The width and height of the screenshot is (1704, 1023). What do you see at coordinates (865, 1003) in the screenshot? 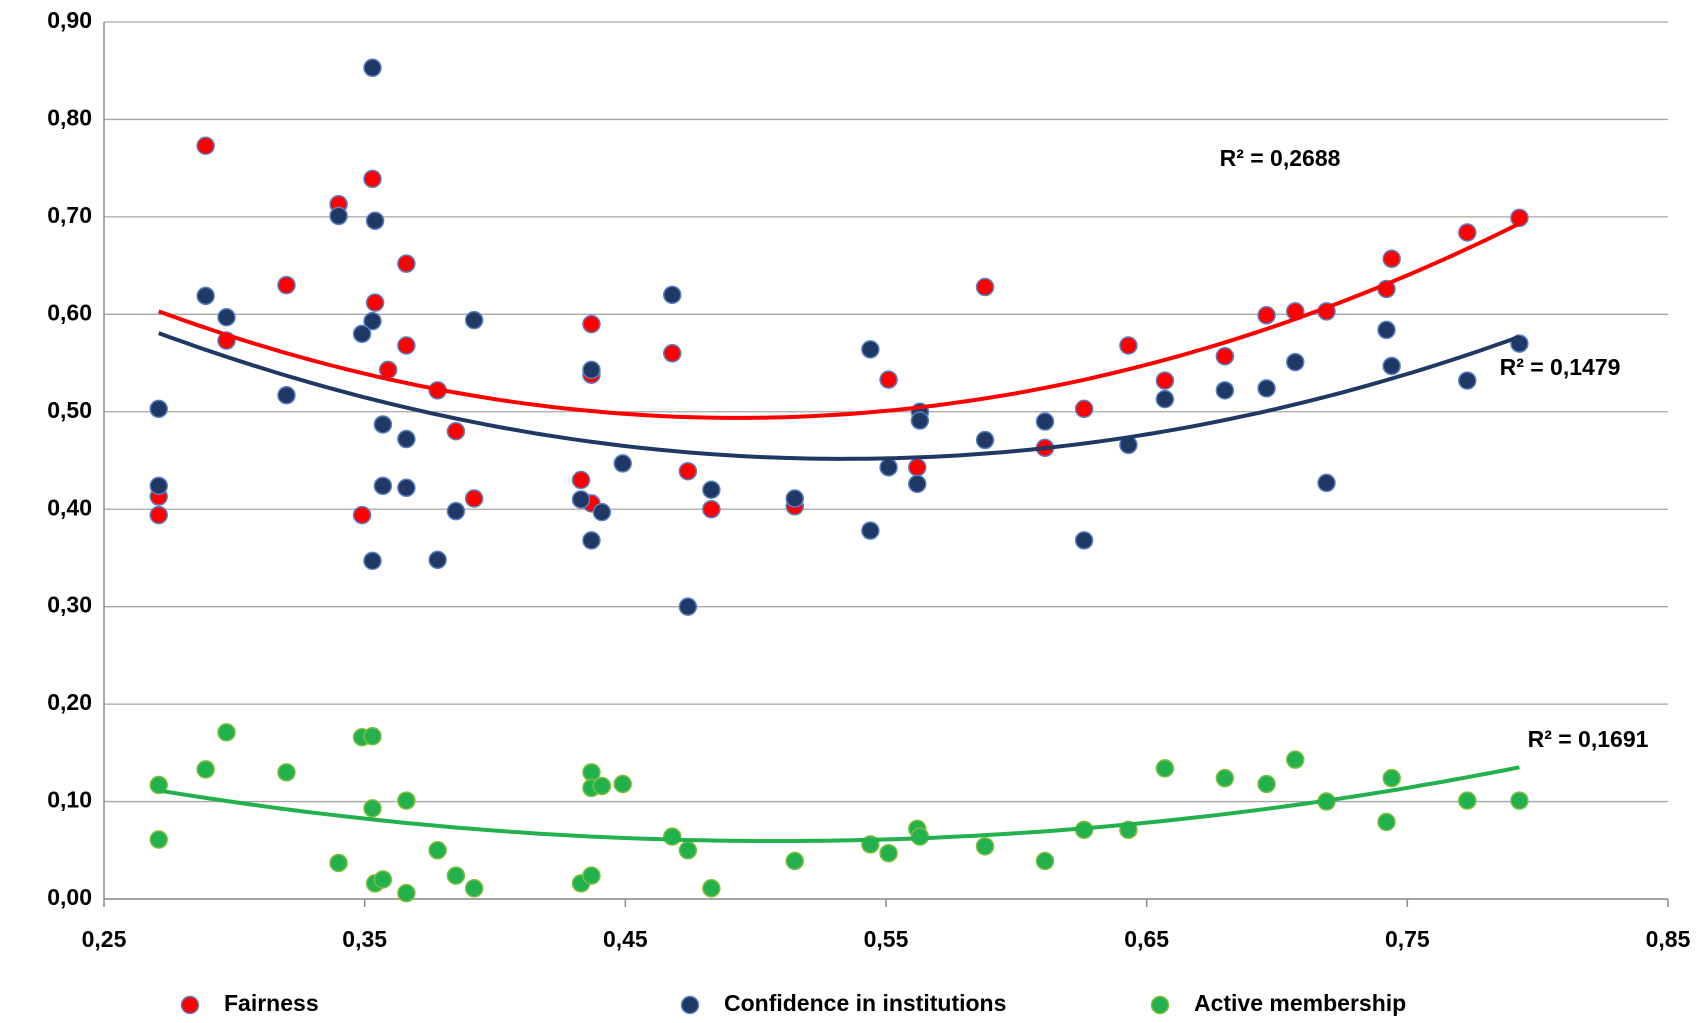
I see `legend-label: Confidence in institutions` at bounding box center [865, 1003].